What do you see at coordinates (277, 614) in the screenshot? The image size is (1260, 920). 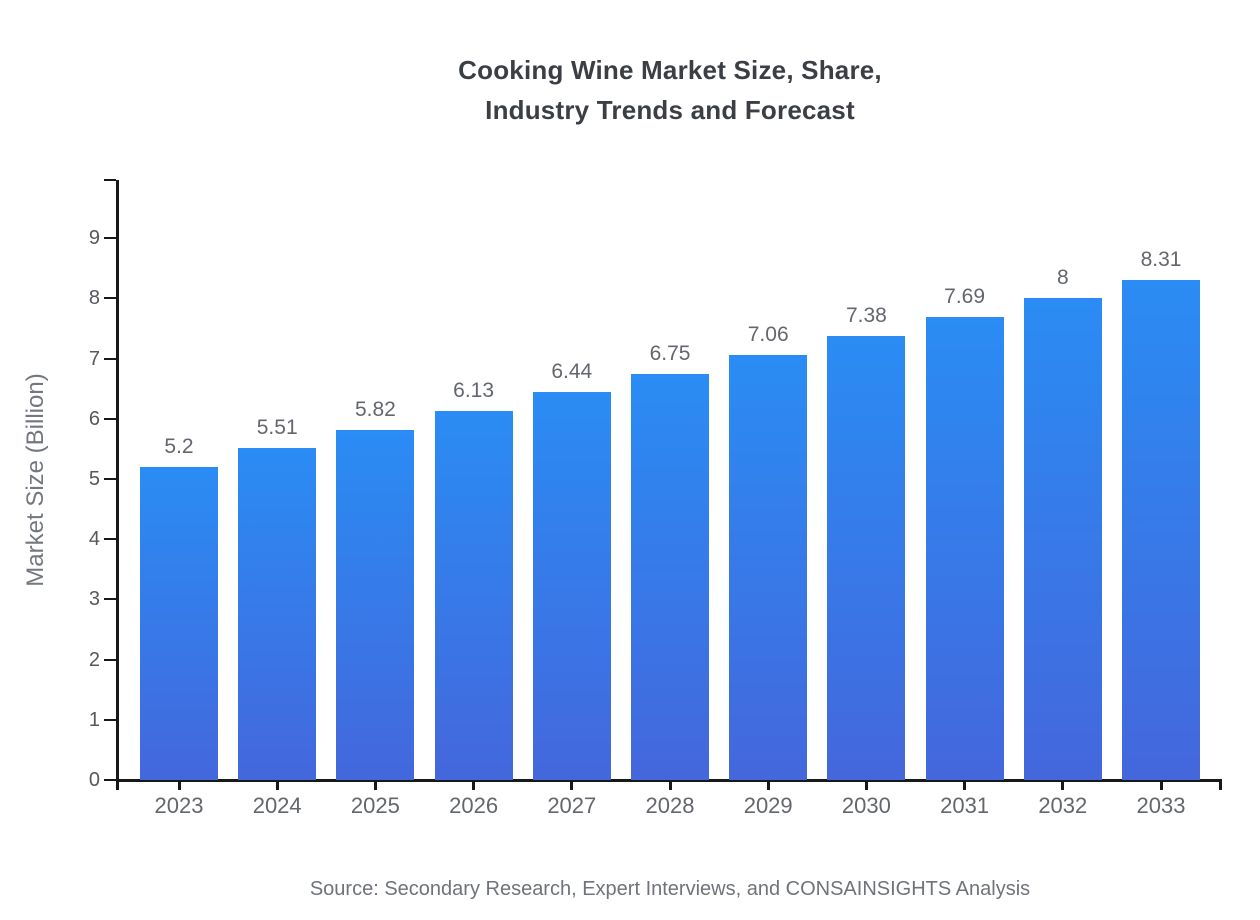 I see `bar-2024` at bounding box center [277, 614].